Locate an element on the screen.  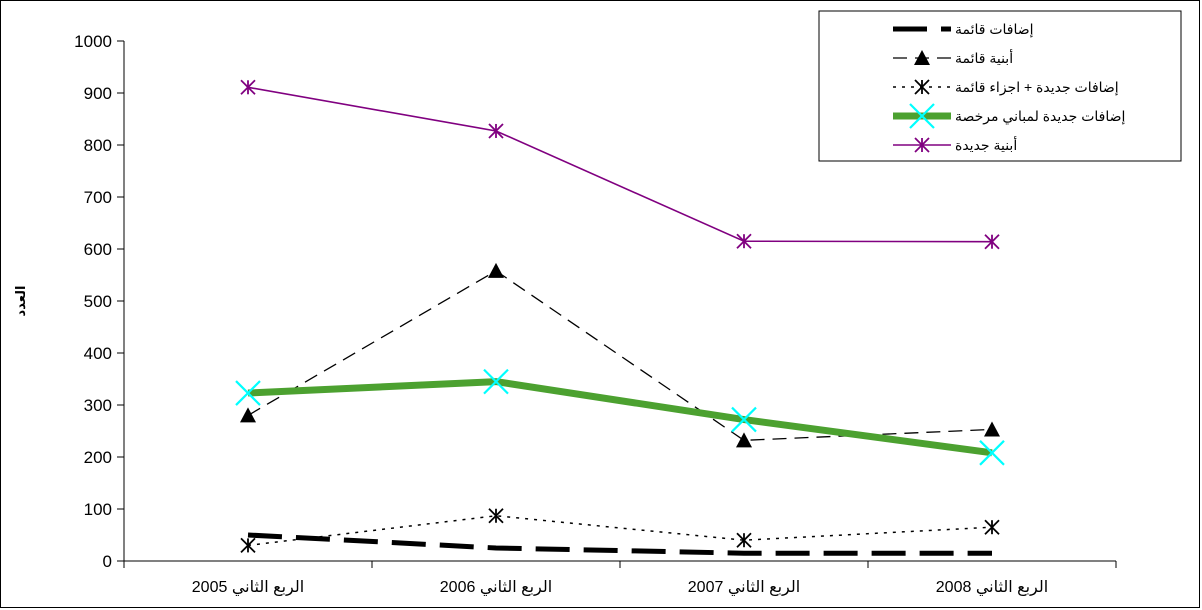
y-ticks: 0 100 200 300 400 500 600 700 800 900 1000 is located at coordinates (99, 301).